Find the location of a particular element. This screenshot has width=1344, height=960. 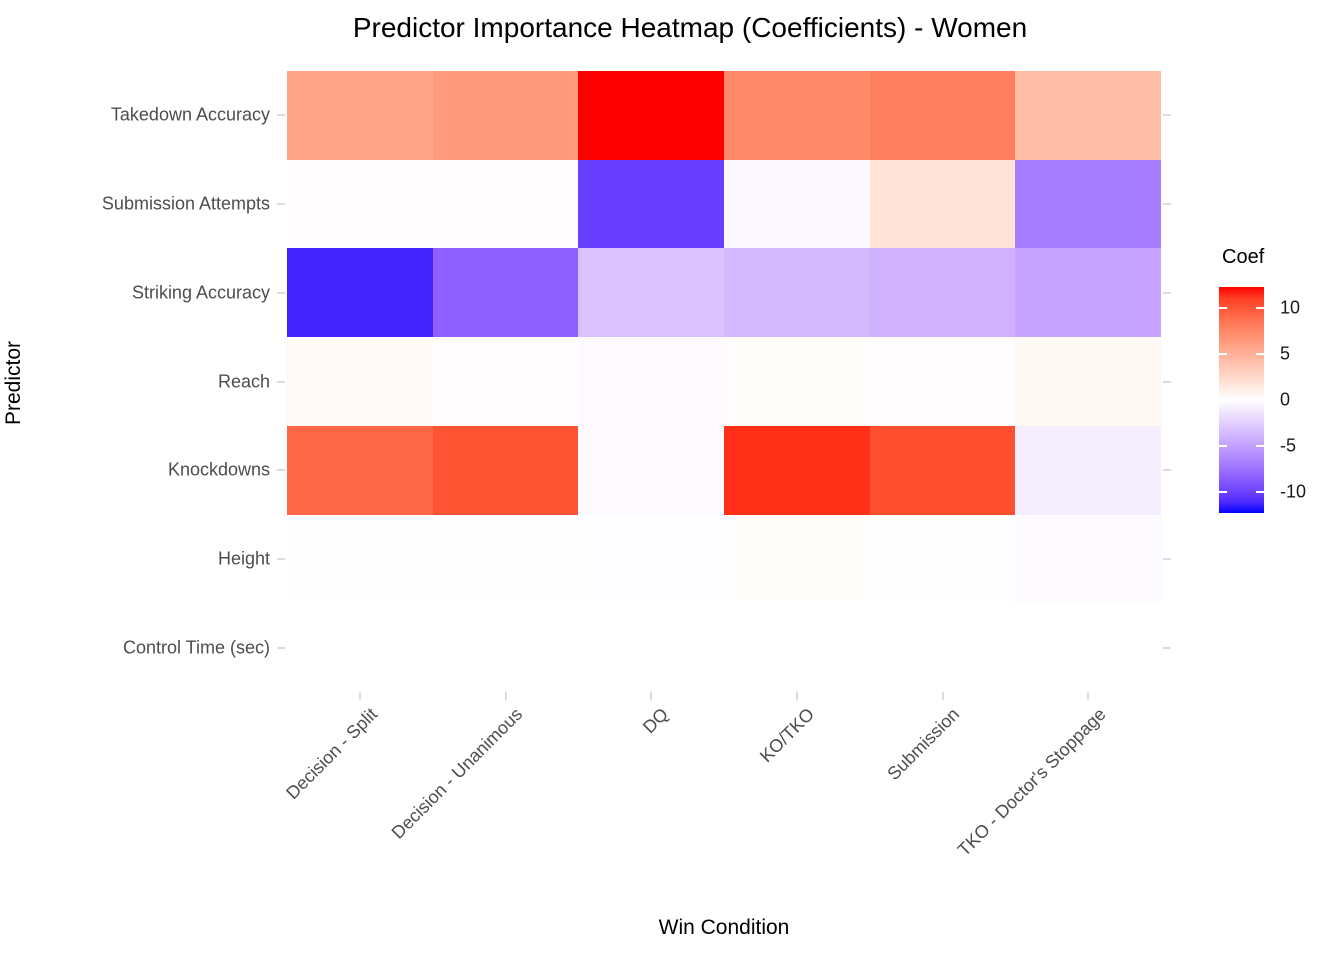

legend-tick-label: -10 is located at coordinates (1293, 491).